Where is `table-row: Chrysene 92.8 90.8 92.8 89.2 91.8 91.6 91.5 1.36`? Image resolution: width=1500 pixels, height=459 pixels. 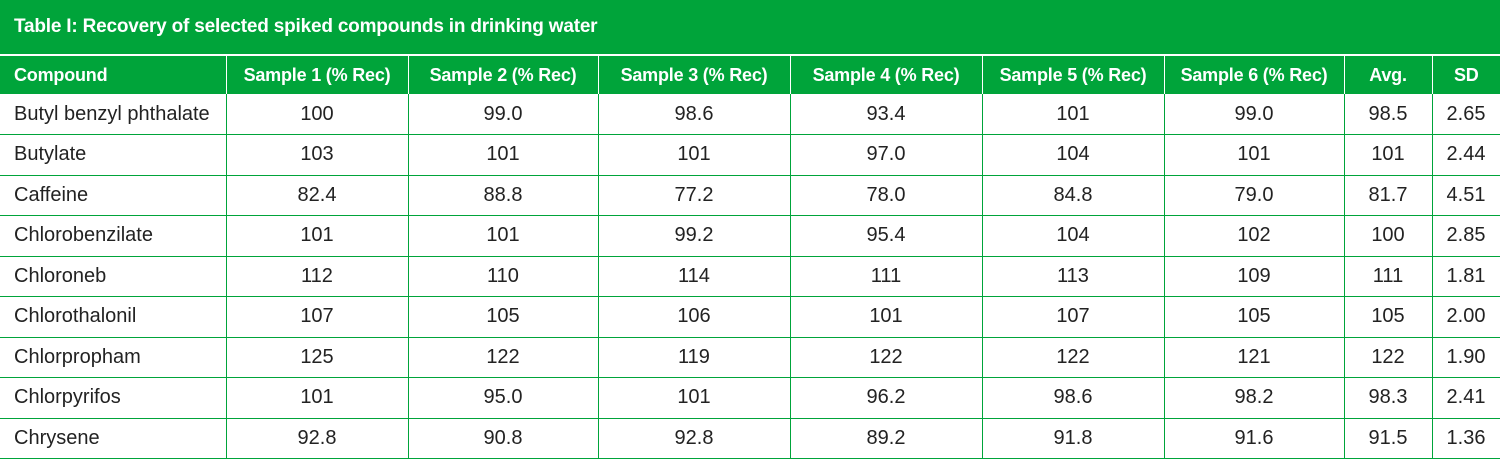 table-row: Chrysene 92.8 90.8 92.8 89.2 91.8 91.6 91.5 1.36 is located at coordinates (750, 438).